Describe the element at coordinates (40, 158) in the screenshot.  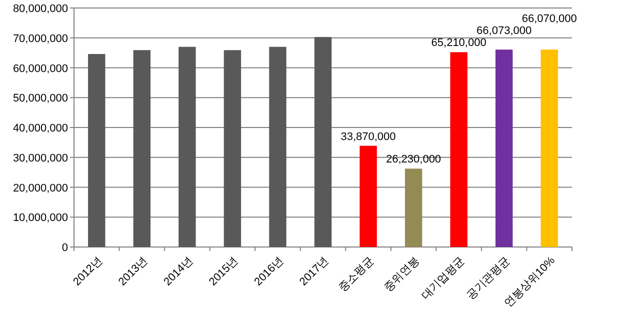
I see `y-tick-label: 30,000,000` at that location.